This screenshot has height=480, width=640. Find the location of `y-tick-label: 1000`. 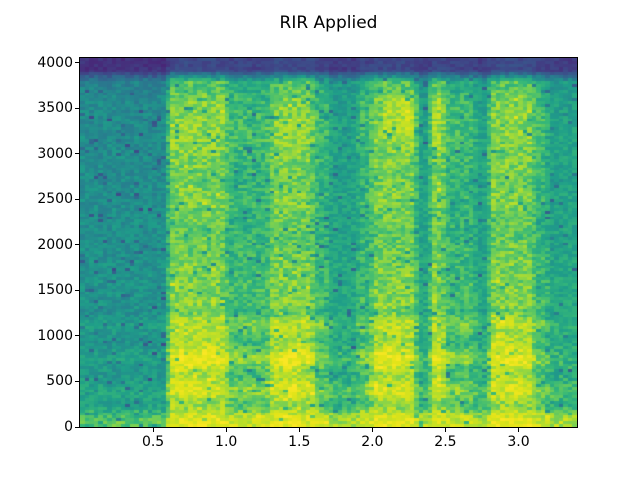

y-tick-label: 1000 is located at coordinates (55, 335).